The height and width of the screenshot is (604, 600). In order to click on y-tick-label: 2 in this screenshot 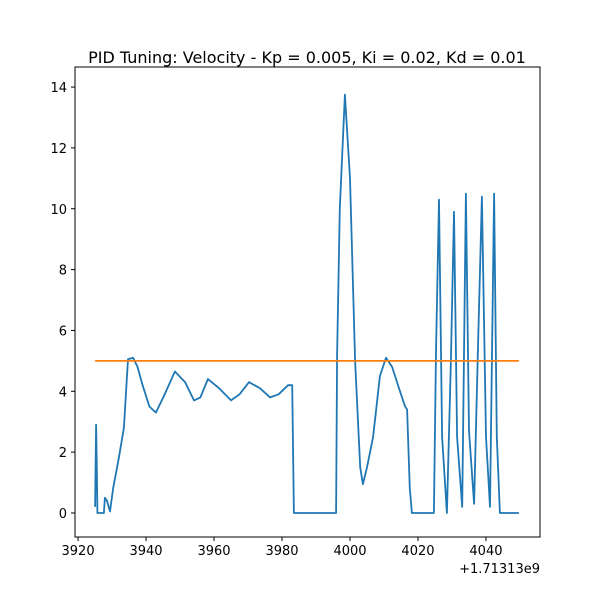, I will do `click(63, 453)`.